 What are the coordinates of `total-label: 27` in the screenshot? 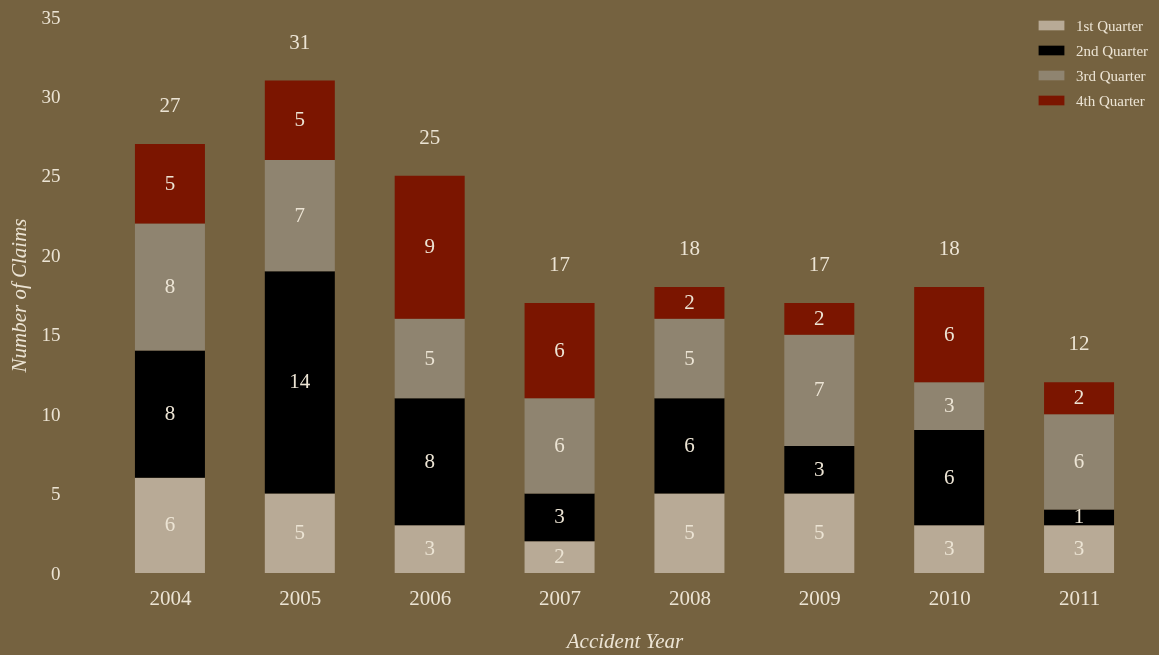 It's located at (170, 105).